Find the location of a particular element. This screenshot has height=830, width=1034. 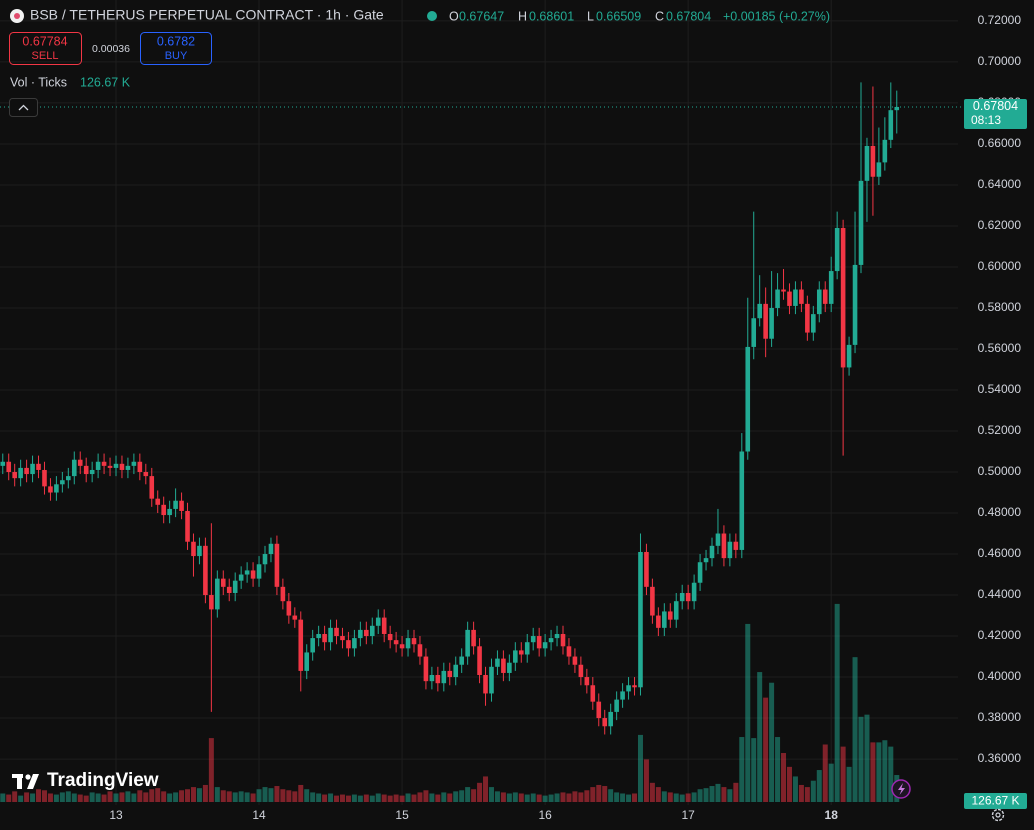

logo-shape is located at coordinates (19, 781).